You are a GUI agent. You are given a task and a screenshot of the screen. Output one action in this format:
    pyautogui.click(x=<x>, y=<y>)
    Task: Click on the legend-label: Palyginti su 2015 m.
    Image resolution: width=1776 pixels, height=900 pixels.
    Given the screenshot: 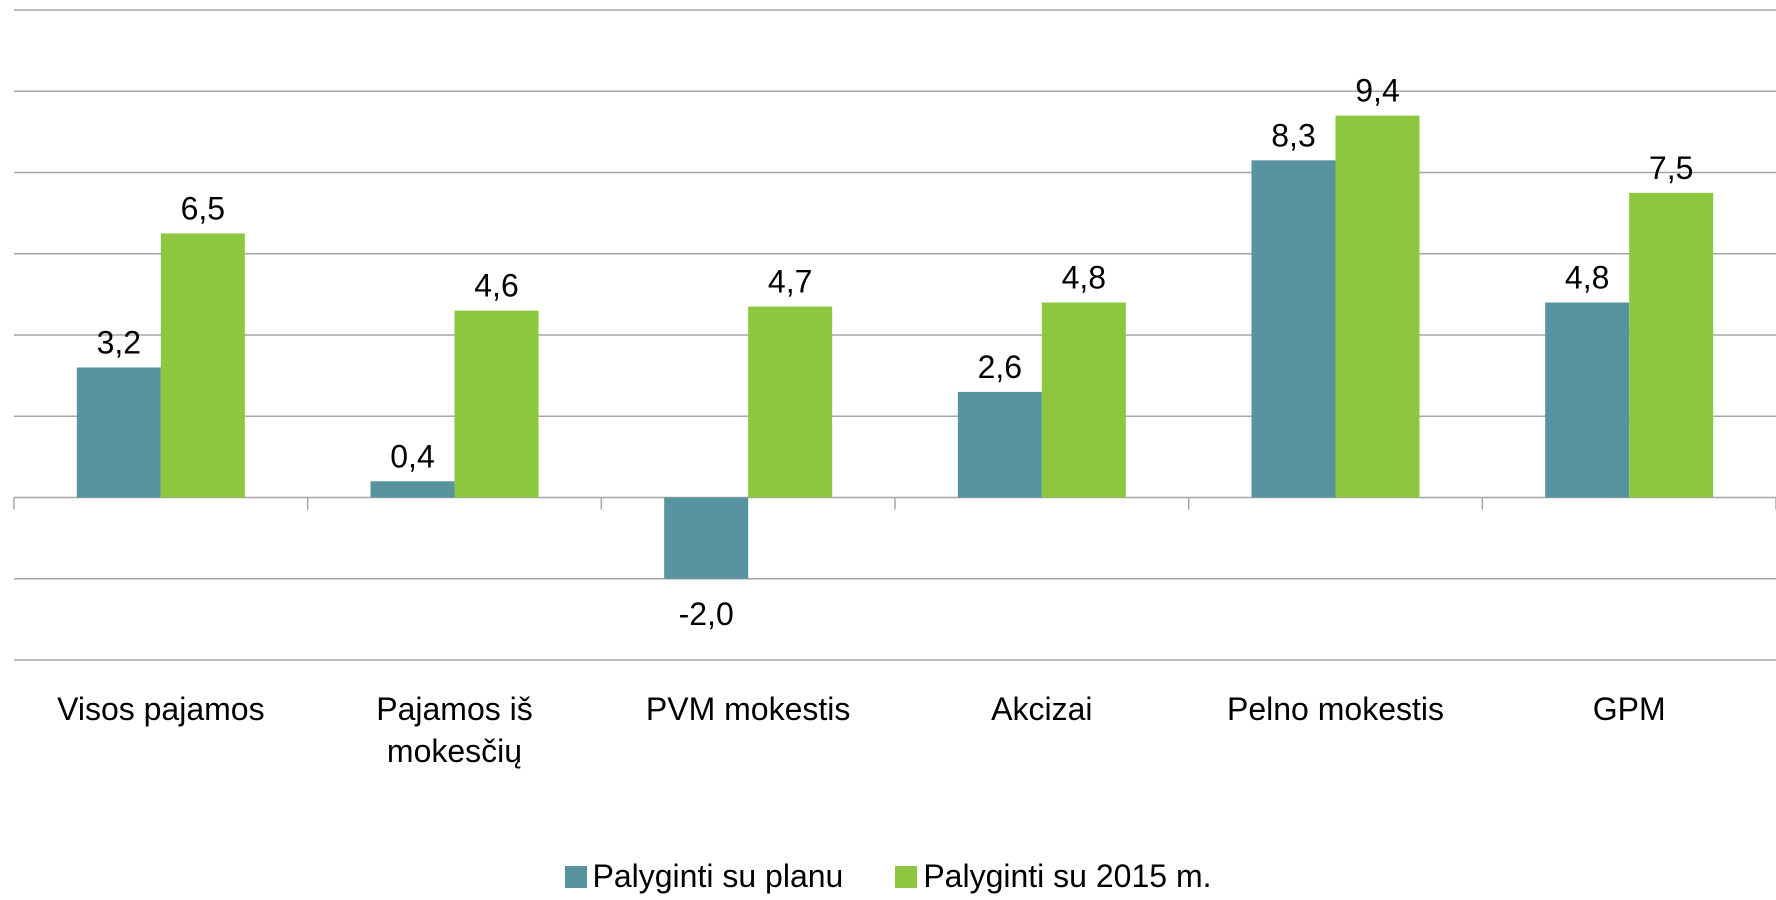 What is the action you would take?
    pyautogui.click(x=1067, y=876)
    